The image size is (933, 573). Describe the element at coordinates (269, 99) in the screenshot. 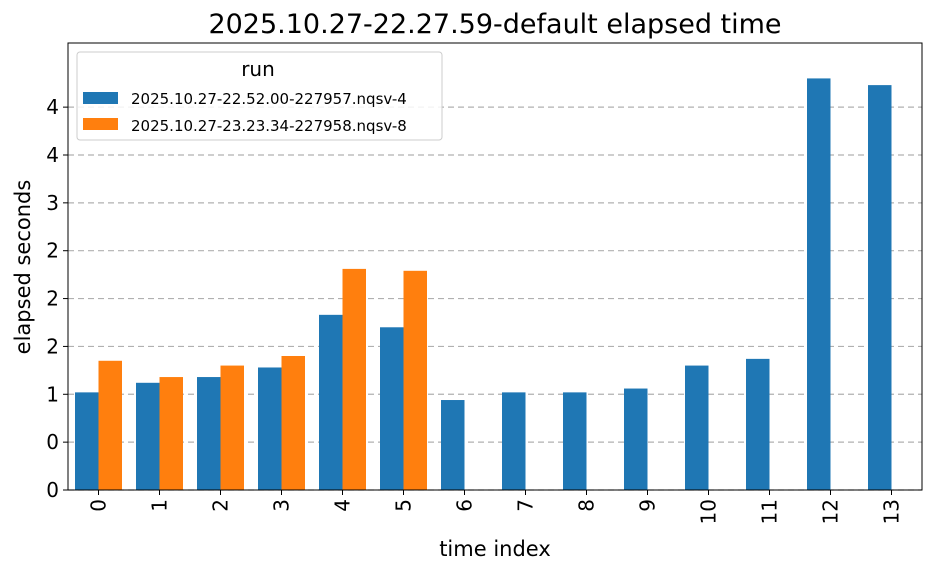

I see `legend-label-series-1: 2025.10.27-22.52.00-227957.nqsv-4` at that location.